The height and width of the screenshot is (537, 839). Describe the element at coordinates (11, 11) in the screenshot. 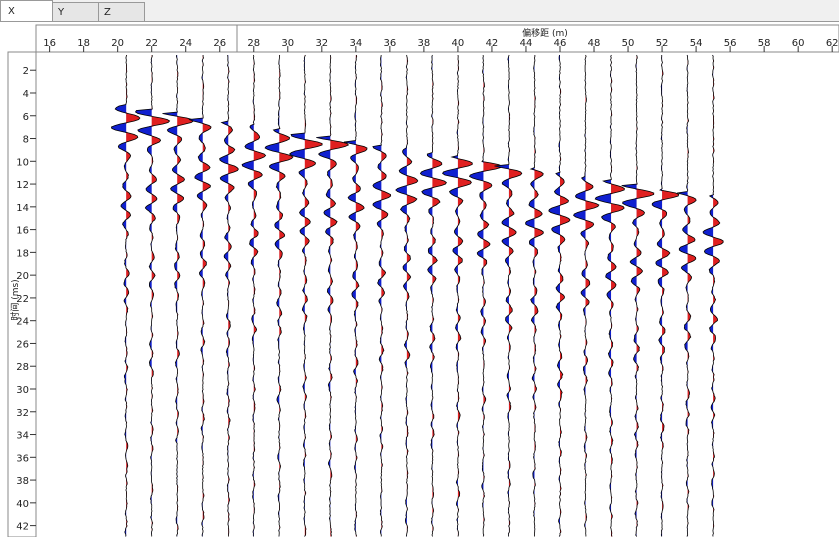

I see `tab-label: X` at that location.